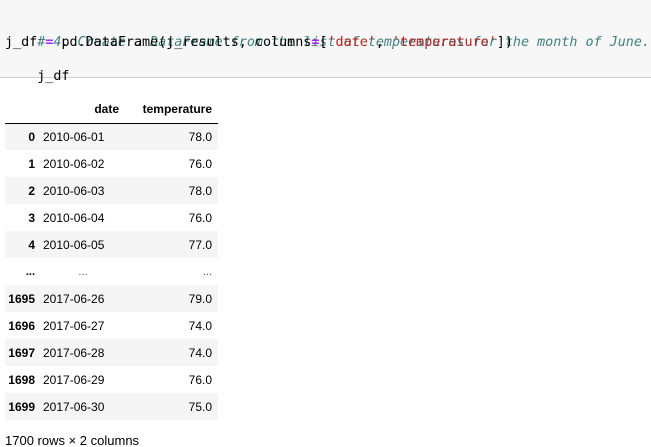  What do you see at coordinates (83, 110) in the screenshot?
I see `column-header-date: date` at bounding box center [83, 110].